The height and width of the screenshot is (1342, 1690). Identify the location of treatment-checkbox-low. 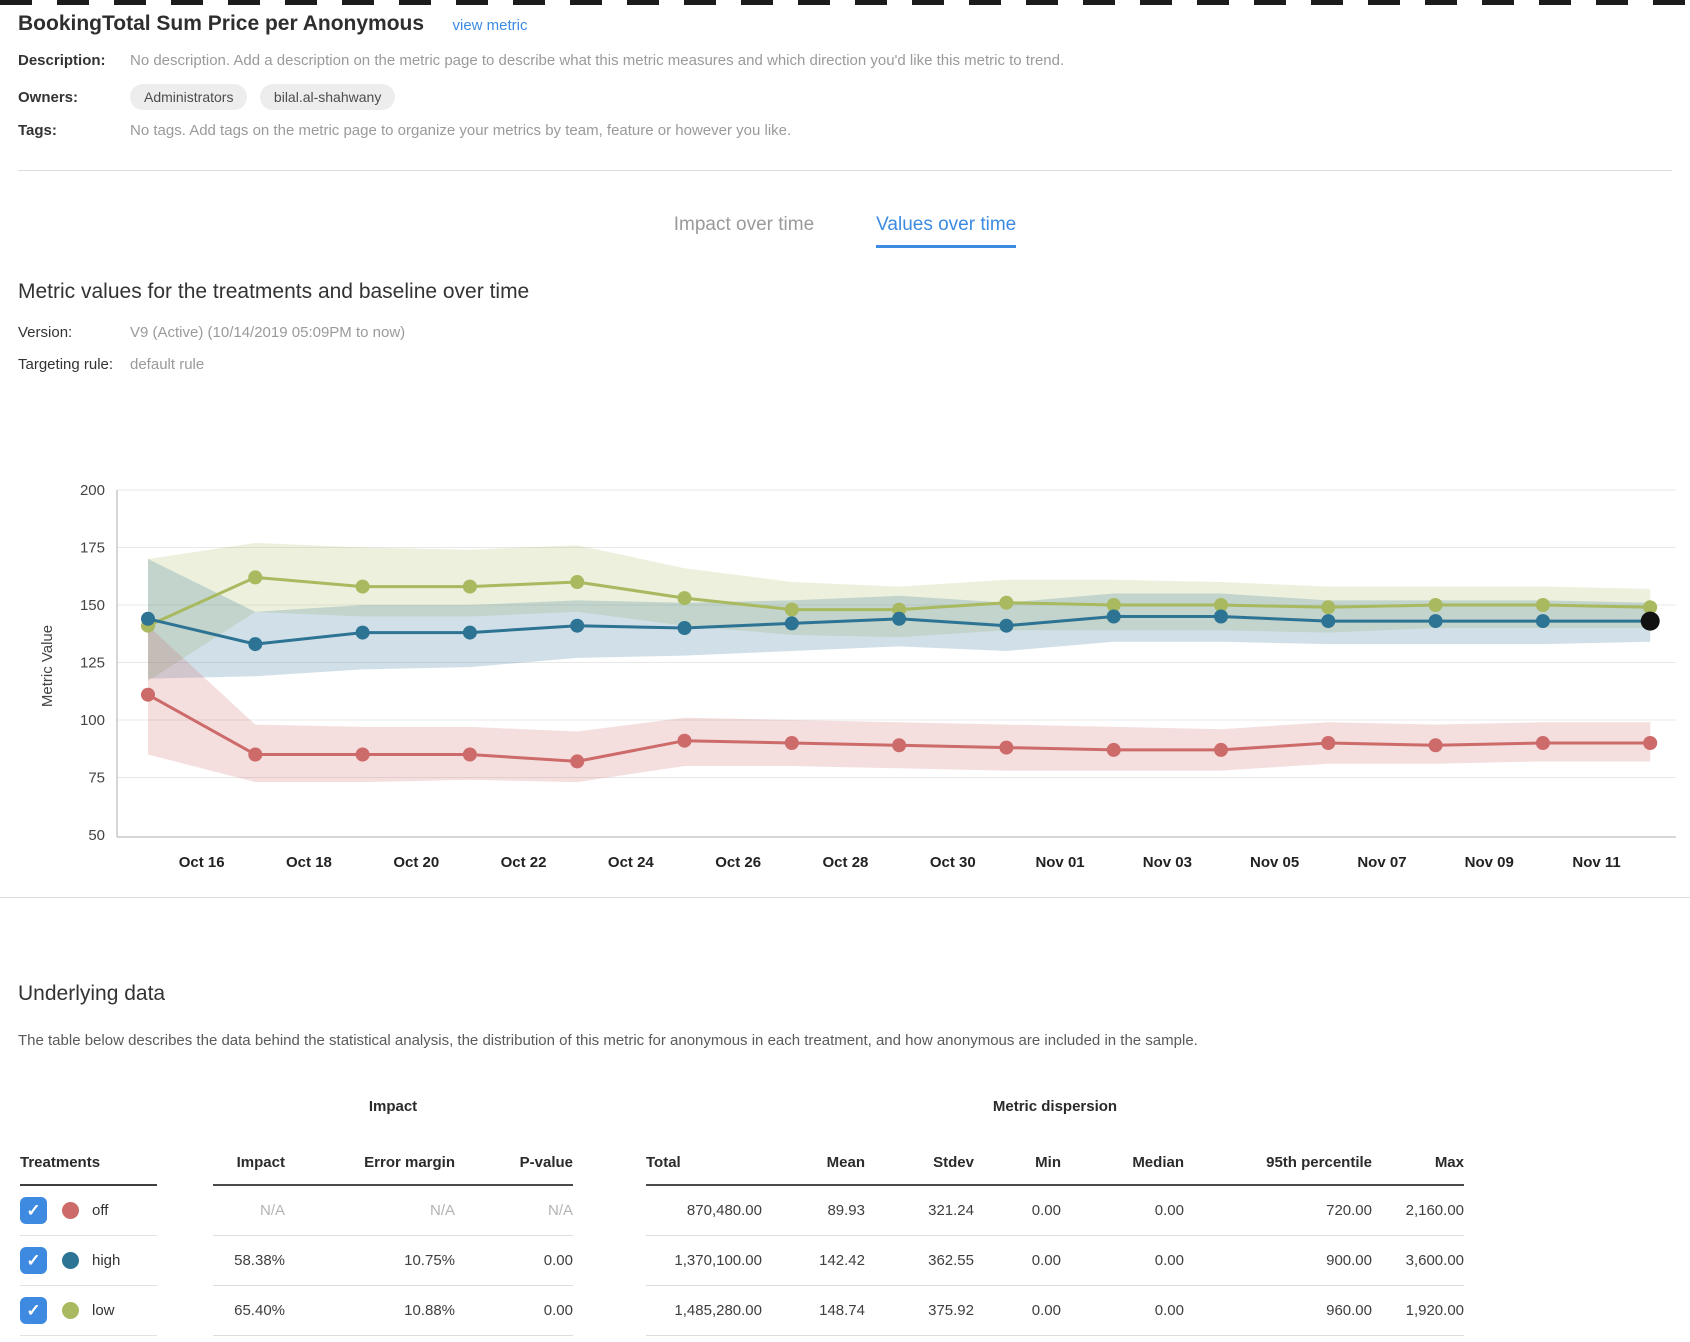
(33, 1310).